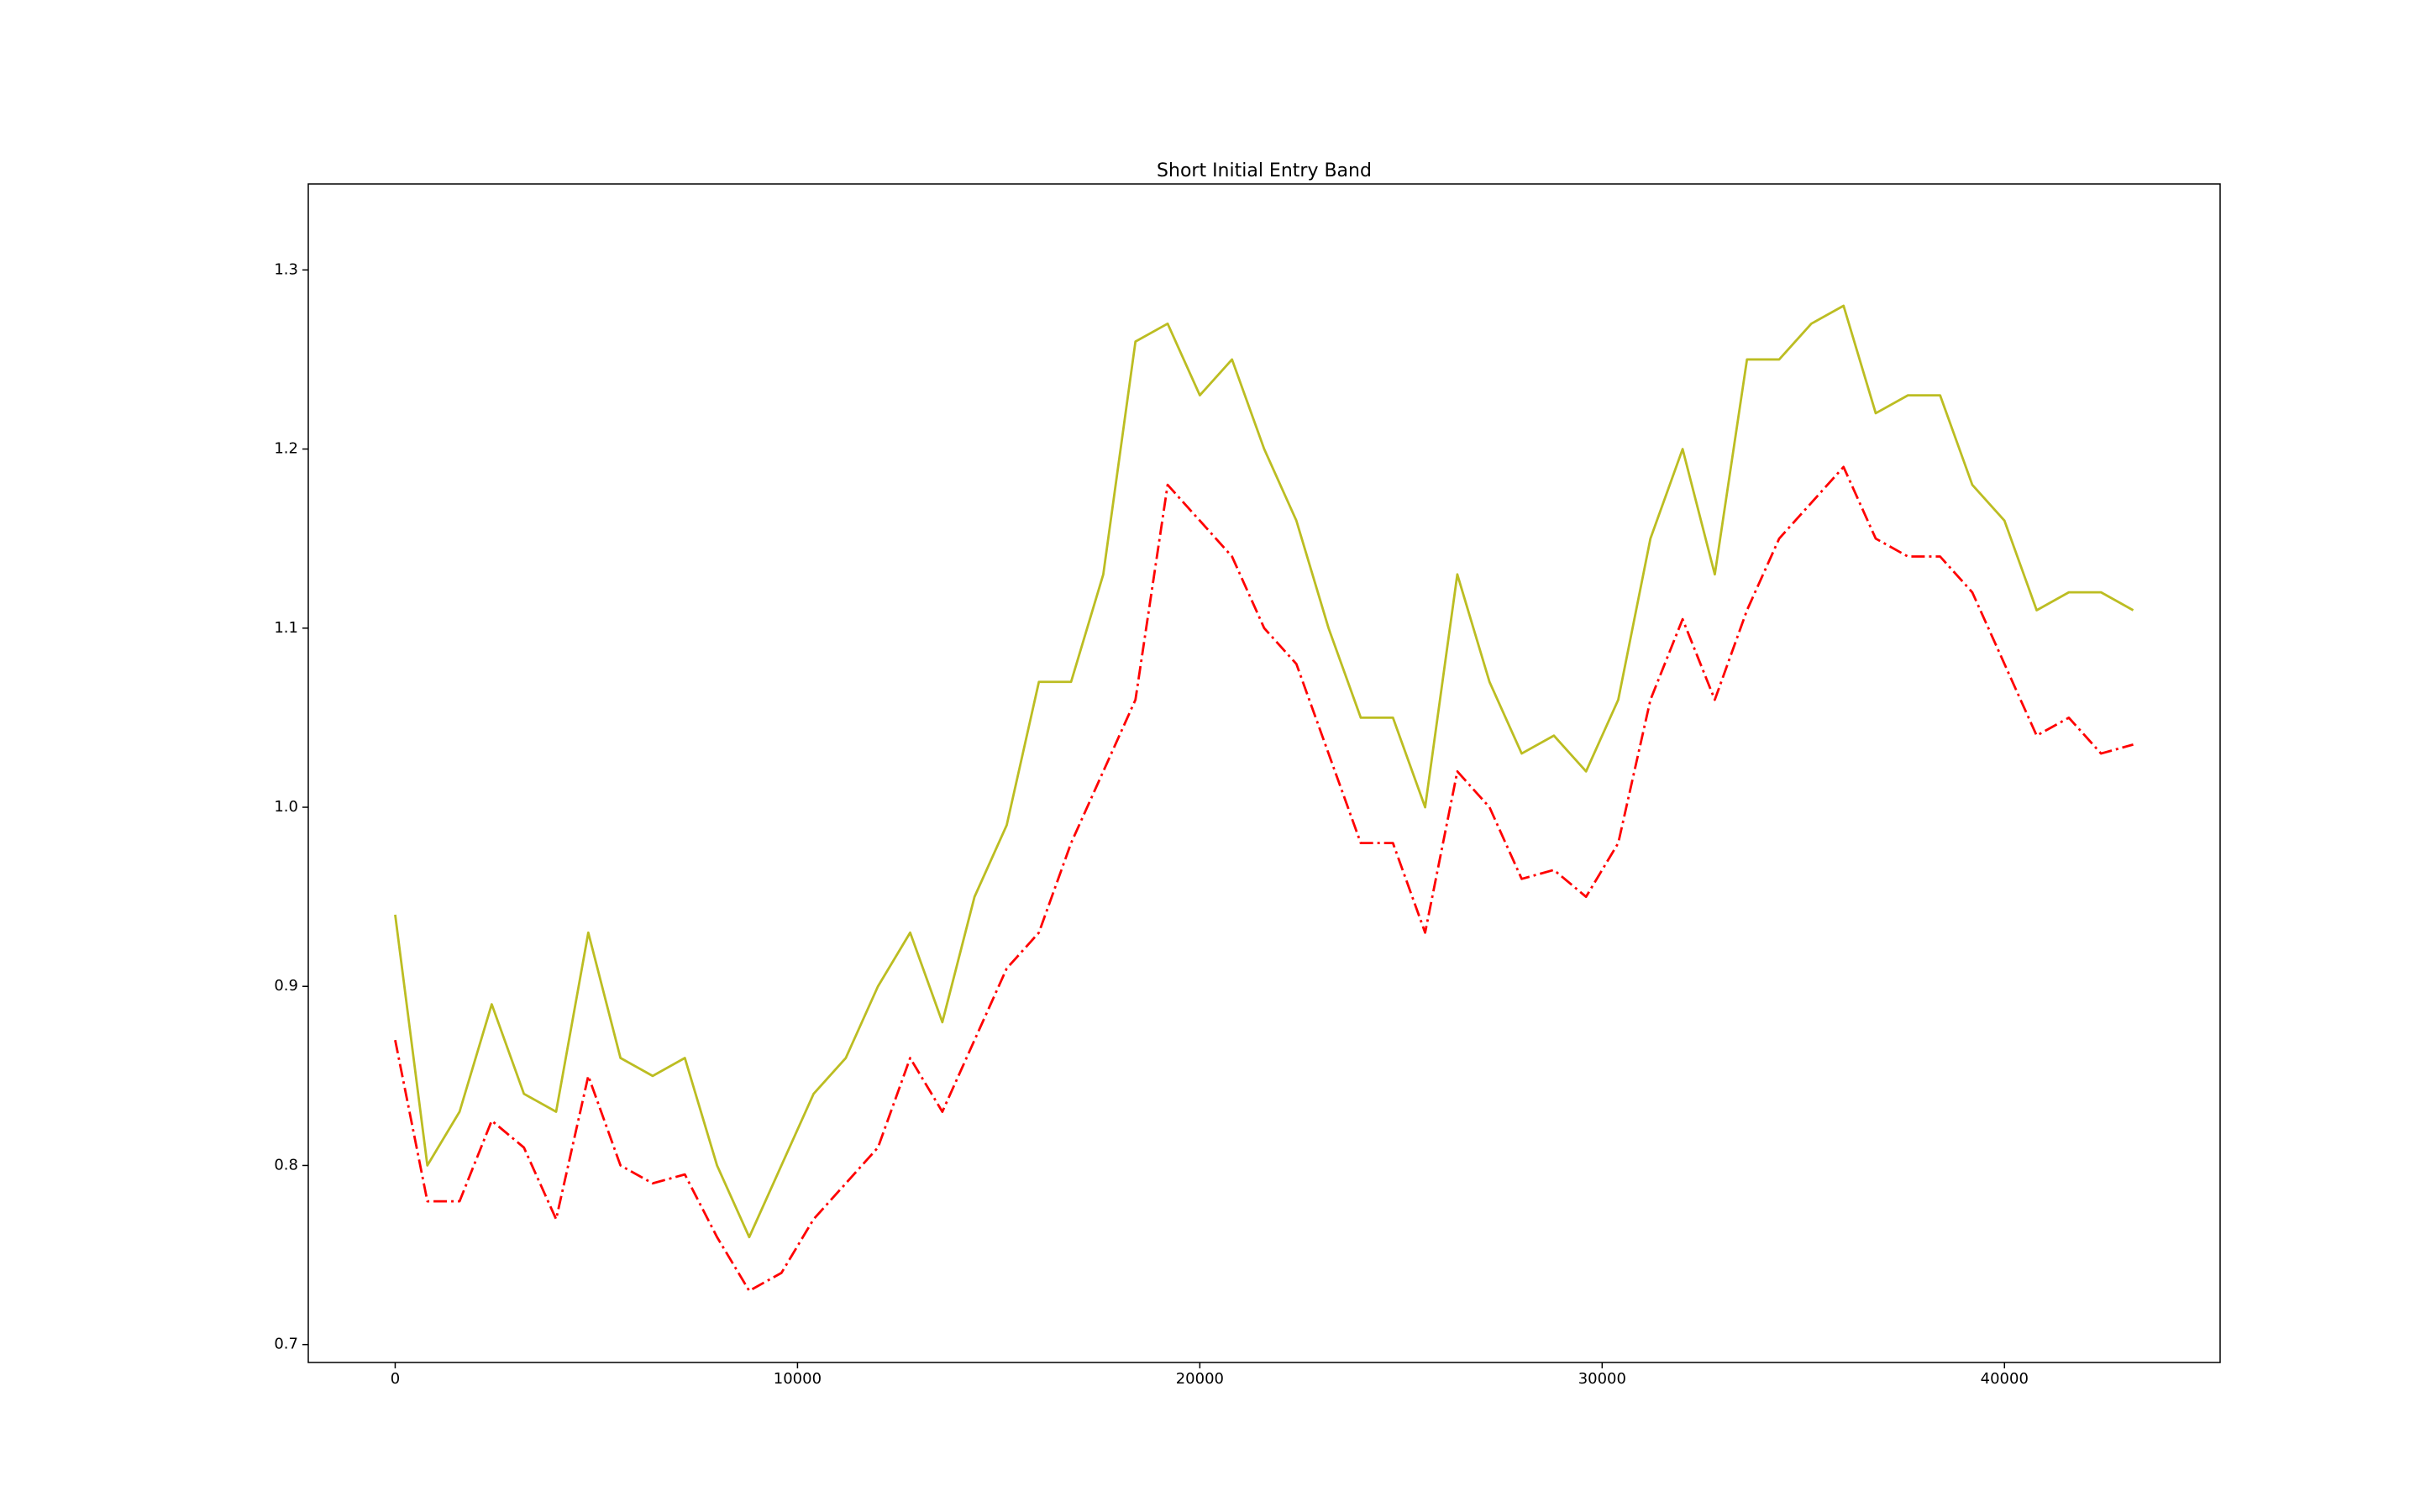  What do you see at coordinates (2005, 1379) in the screenshot?
I see `x-tick-label: 40000` at bounding box center [2005, 1379].